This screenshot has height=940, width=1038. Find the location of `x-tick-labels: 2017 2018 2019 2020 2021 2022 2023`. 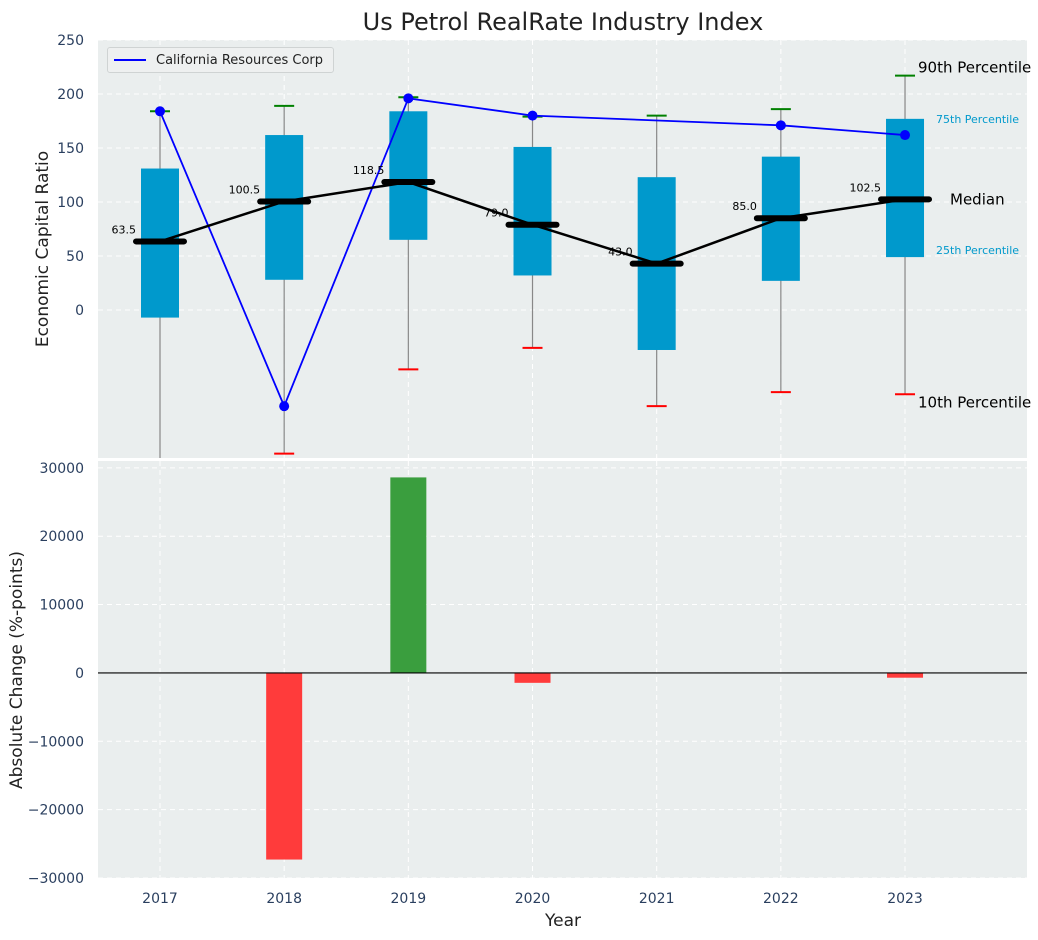

x-tick-labels: 2017 2018 2019 2020 2021 2022 2023 is located at coordinates (532, 899).